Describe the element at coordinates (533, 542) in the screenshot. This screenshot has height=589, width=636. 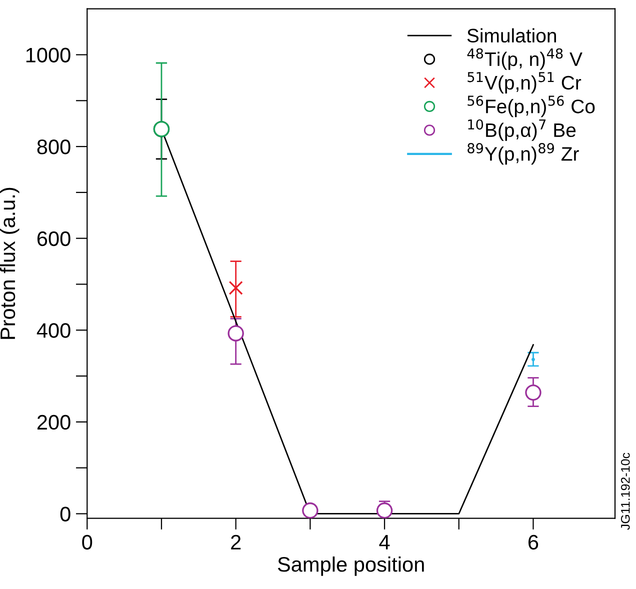
I see `x-tick-label: 6` at that location.